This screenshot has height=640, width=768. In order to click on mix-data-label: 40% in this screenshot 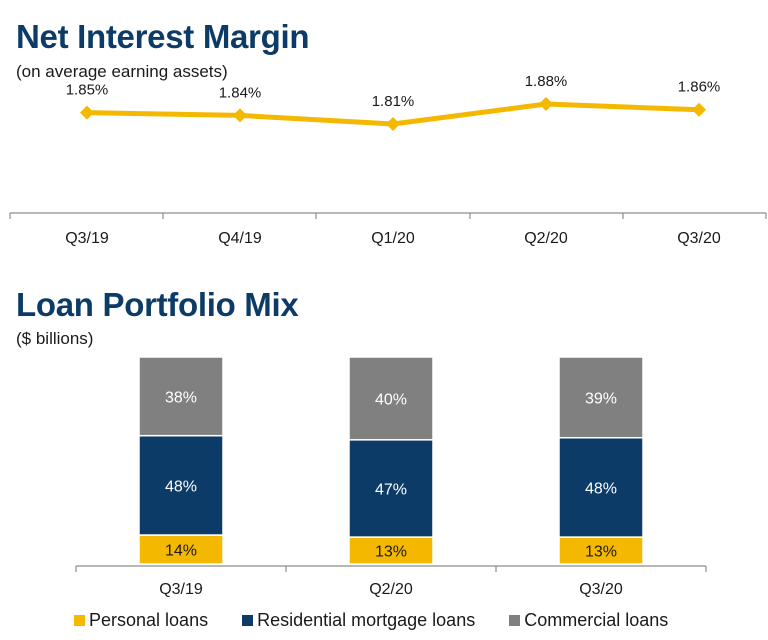, I will do `click(391, 399)`.